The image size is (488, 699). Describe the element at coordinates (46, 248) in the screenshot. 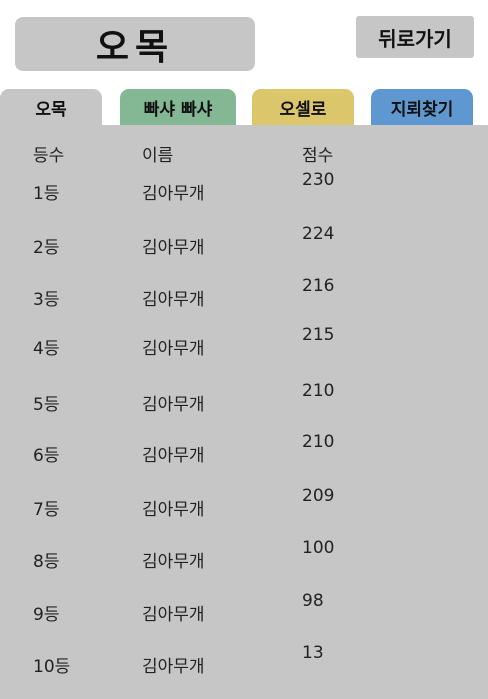

I see `rank-cell: 2등` at that location.